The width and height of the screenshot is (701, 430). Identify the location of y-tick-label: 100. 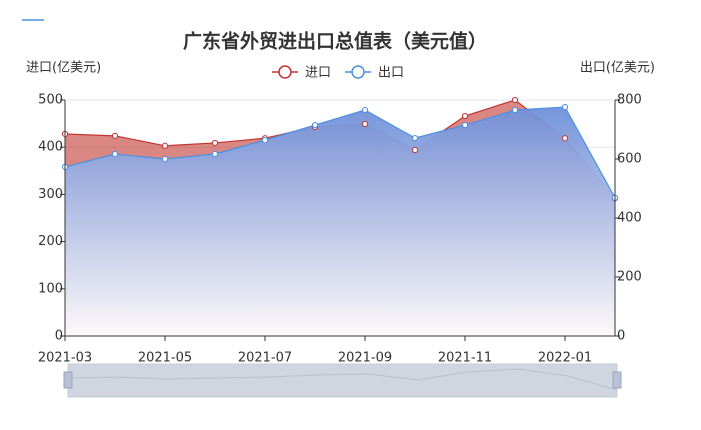
(50, 288).